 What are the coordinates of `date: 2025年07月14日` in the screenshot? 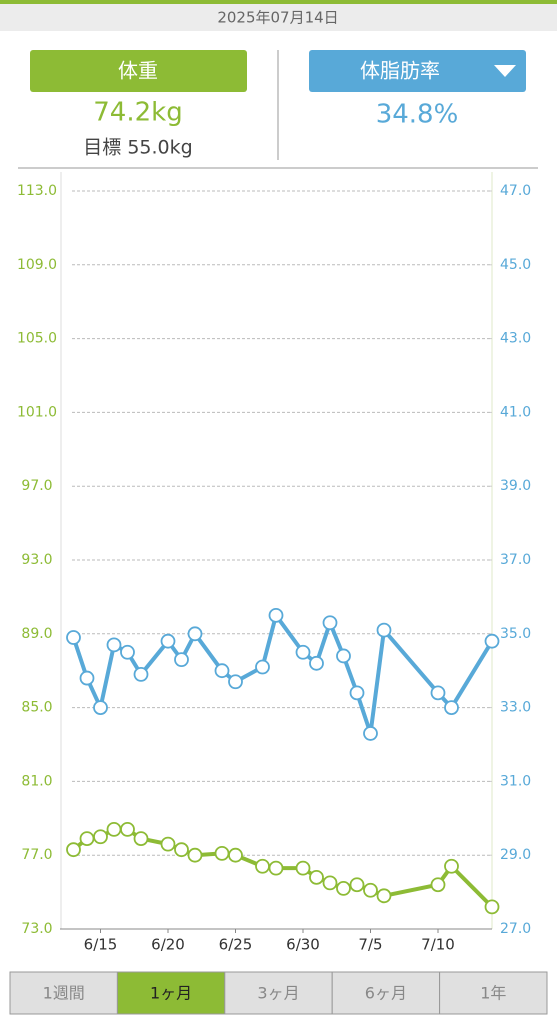 It's located at (277, 18).